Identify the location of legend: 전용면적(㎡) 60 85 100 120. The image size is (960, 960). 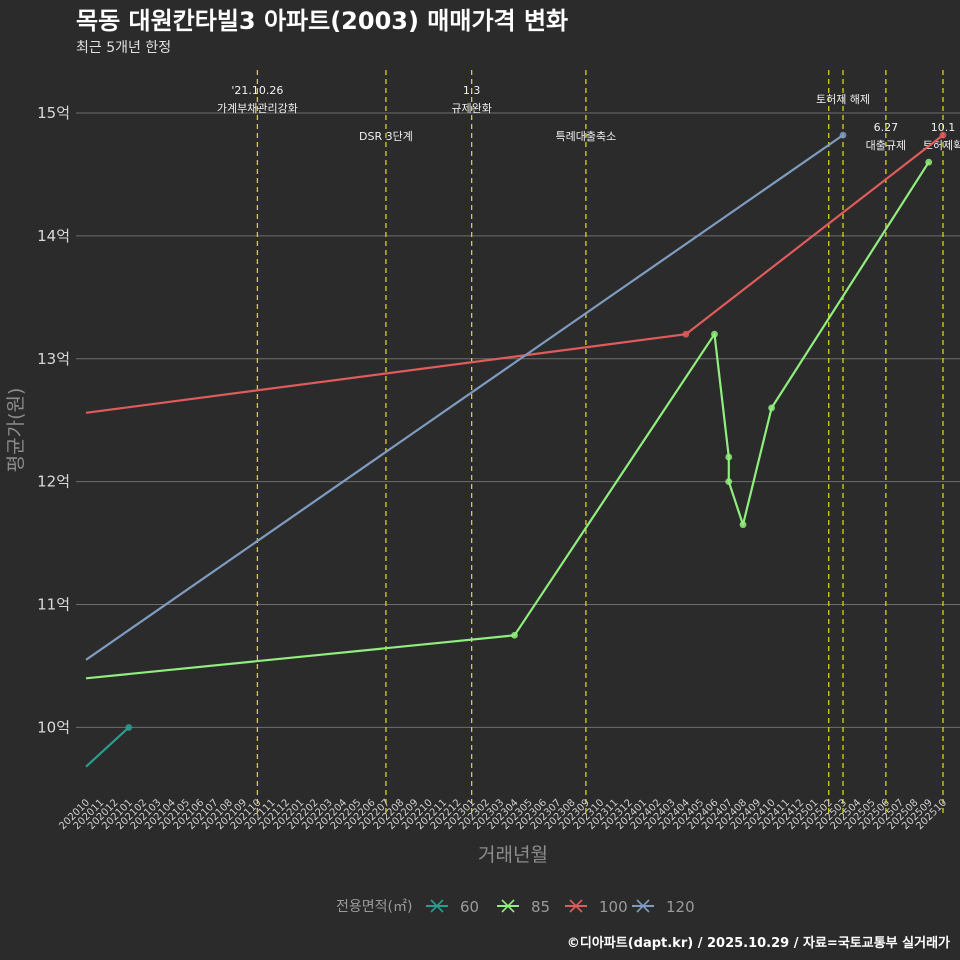
(515, 907).